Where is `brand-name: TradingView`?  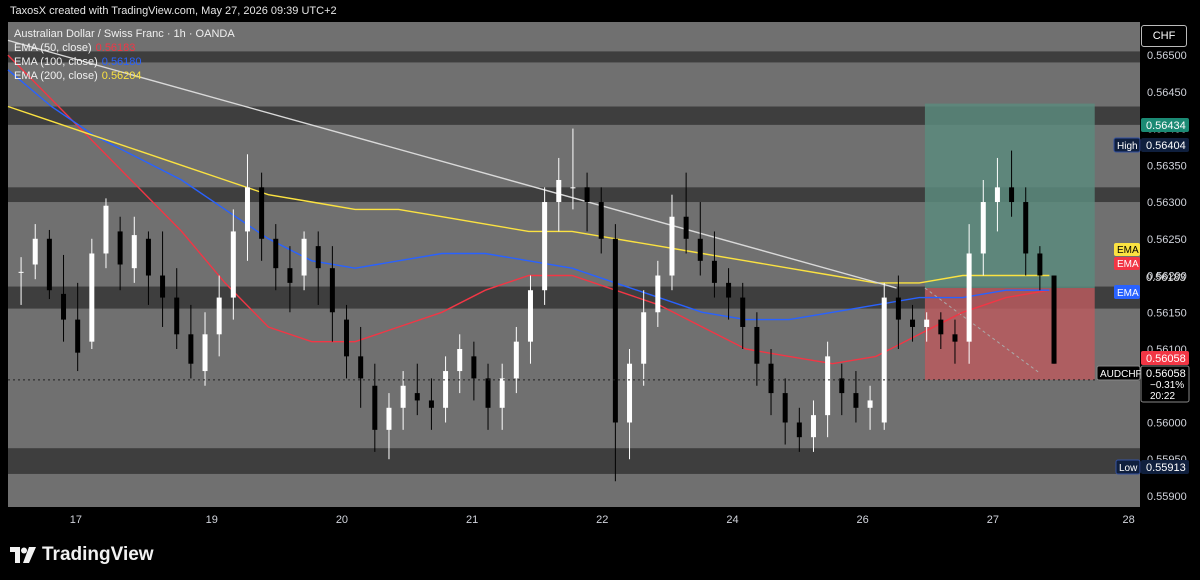
brand-name: TradingView is located at coordinates (98, 554).